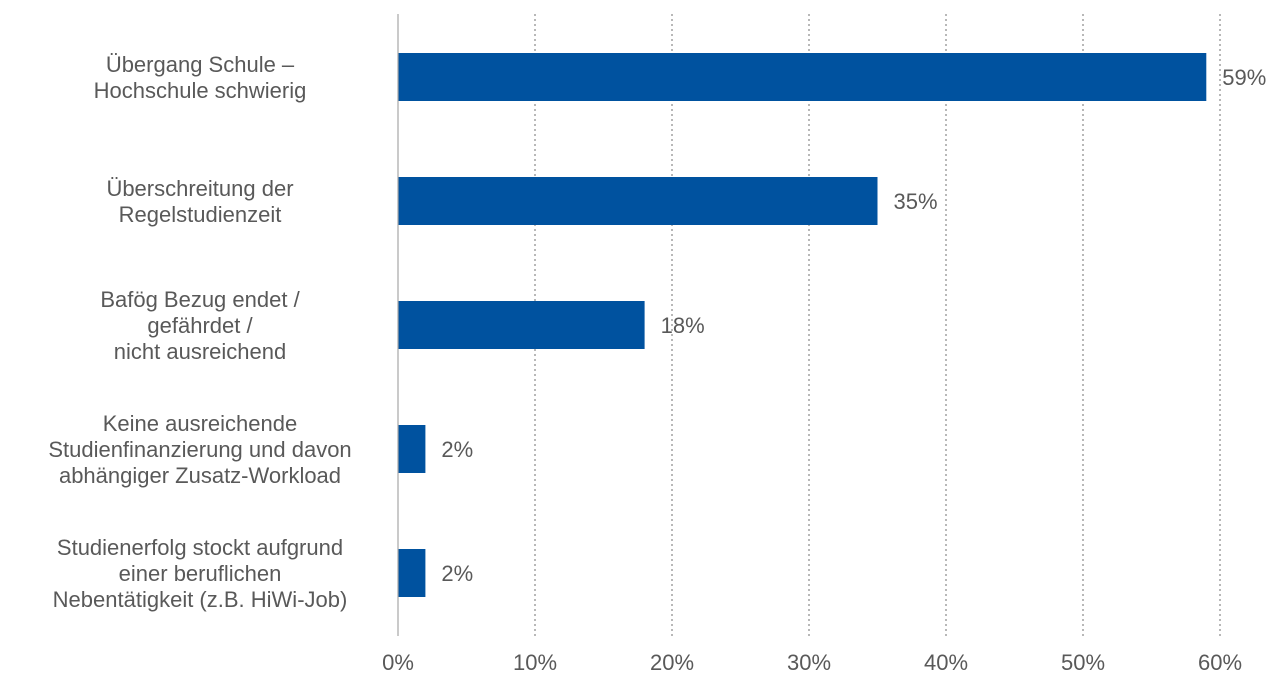 This screenshot has width=1279, height=684. Describe the element at coordinates (200, 64) in the screenshot. I see `category-label-line: Übergang Schule –` at that location.